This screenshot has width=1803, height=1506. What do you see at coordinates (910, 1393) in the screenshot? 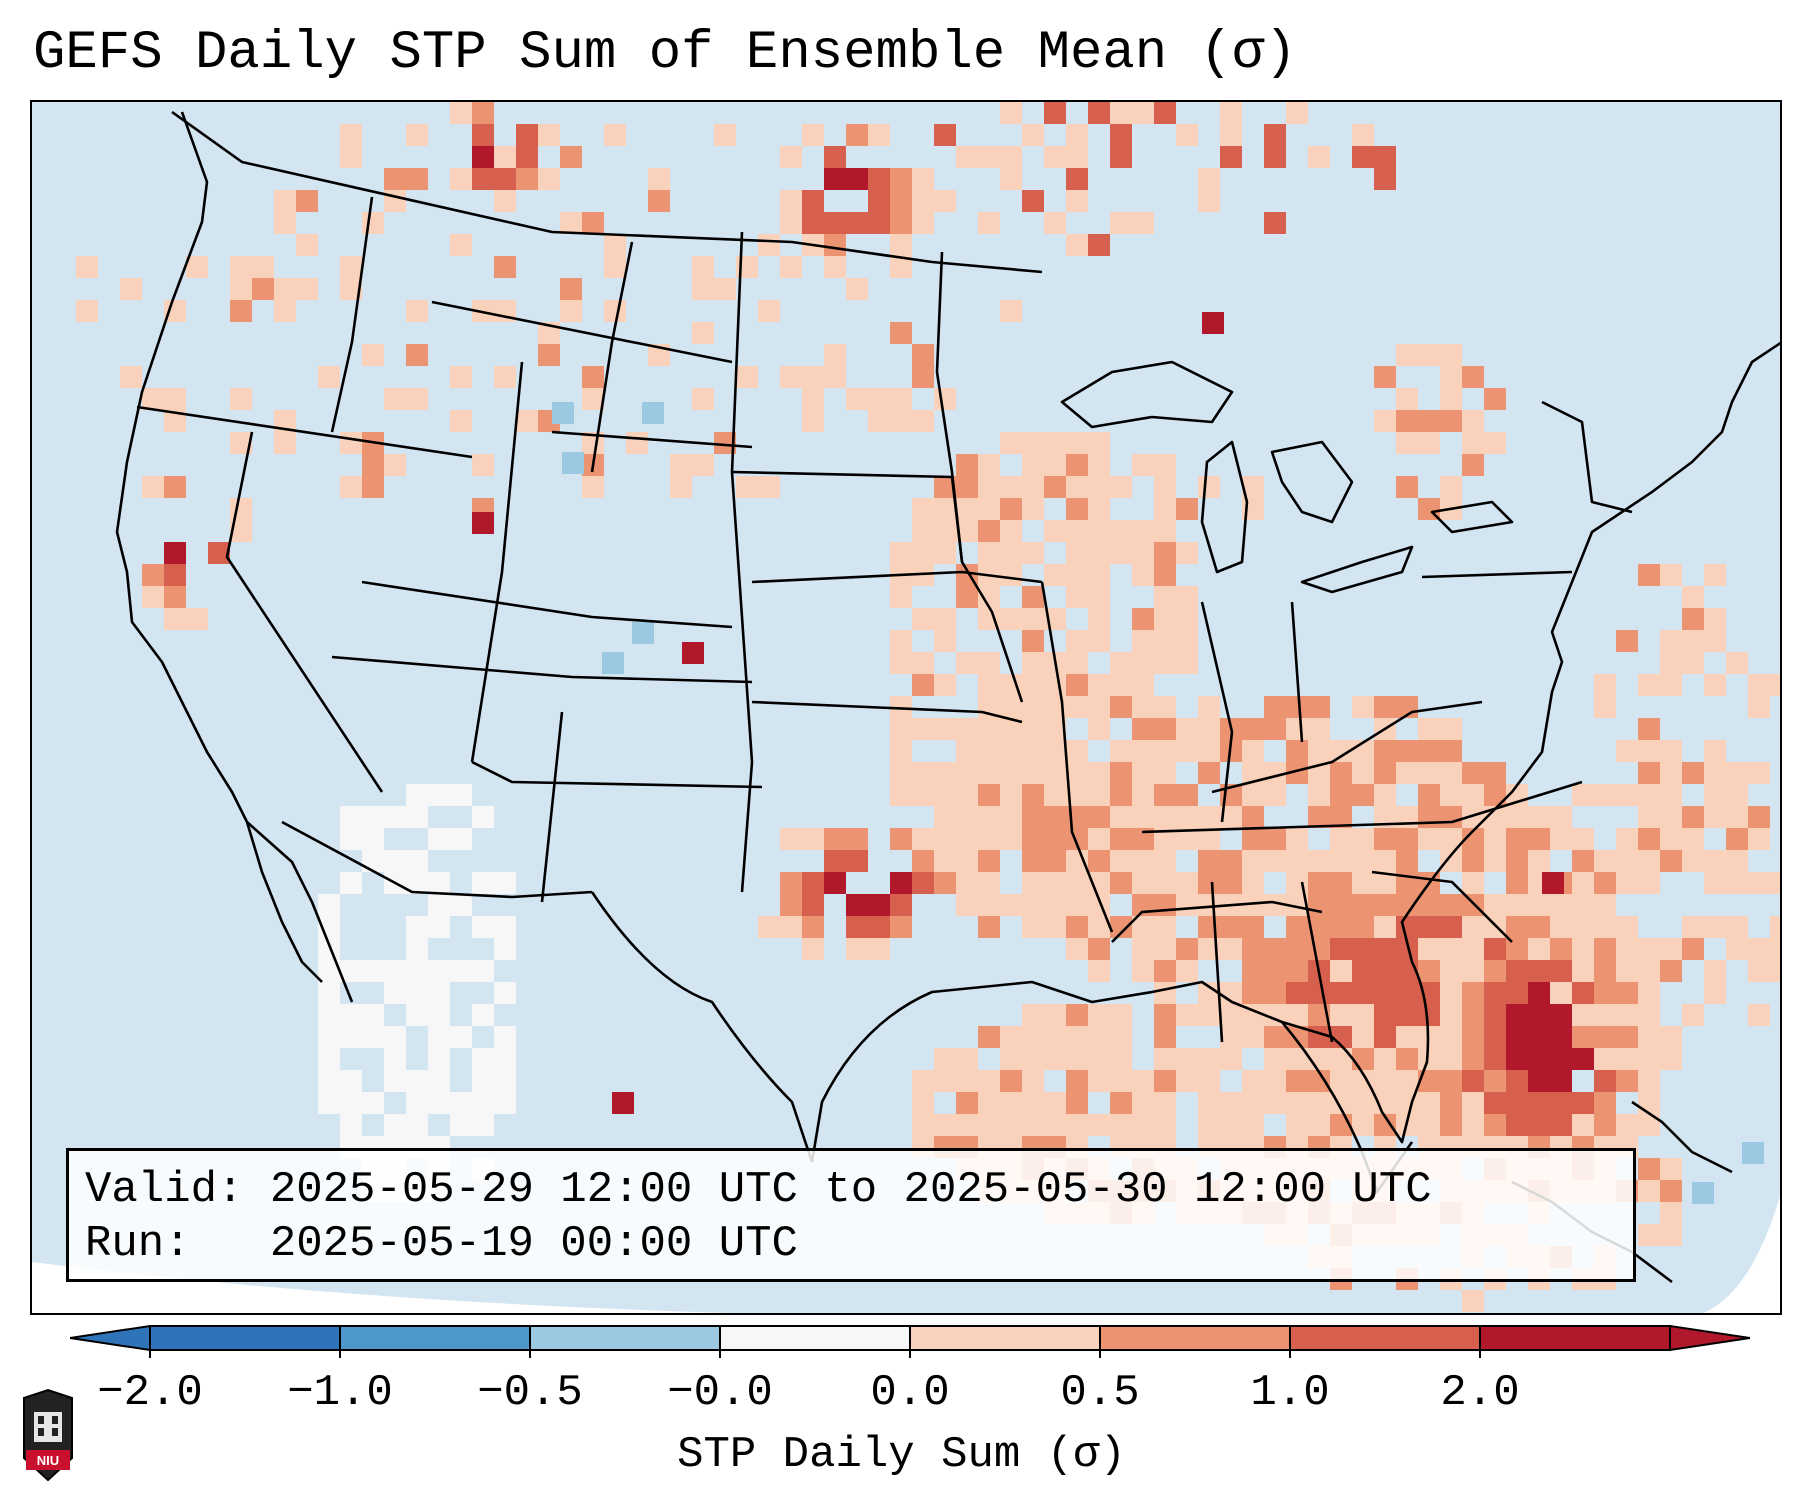
I see `colorbar-tick-label: 0.0` at bounding box center [910, 1393].